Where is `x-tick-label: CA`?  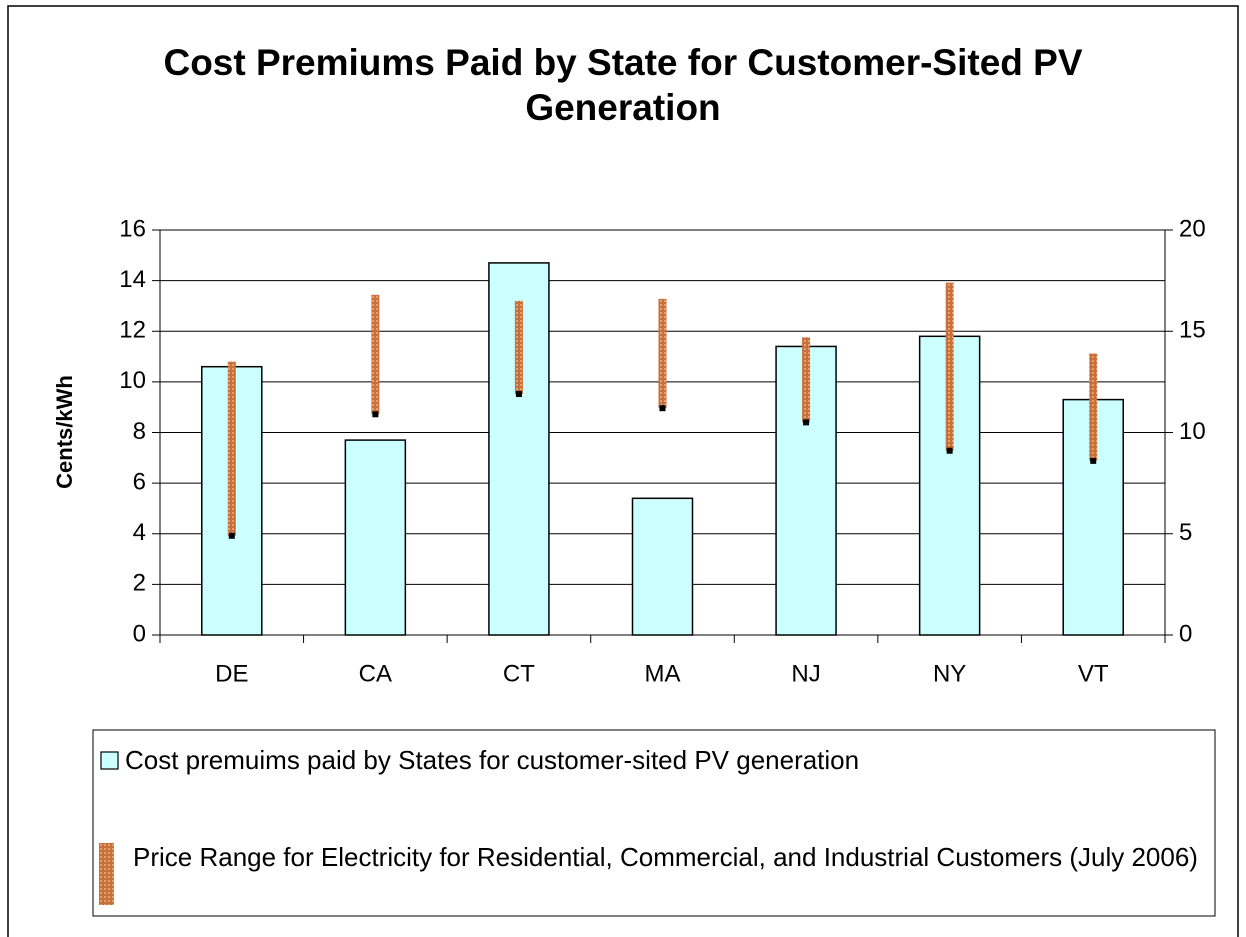
x-tick-label: CA is located at coordinates (375, 673).